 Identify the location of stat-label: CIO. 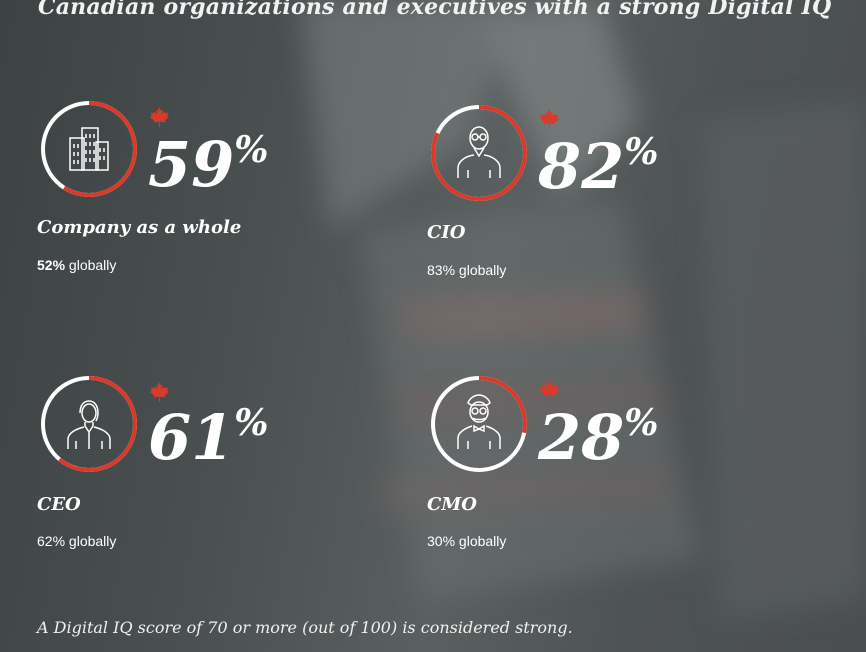
(446, 232).